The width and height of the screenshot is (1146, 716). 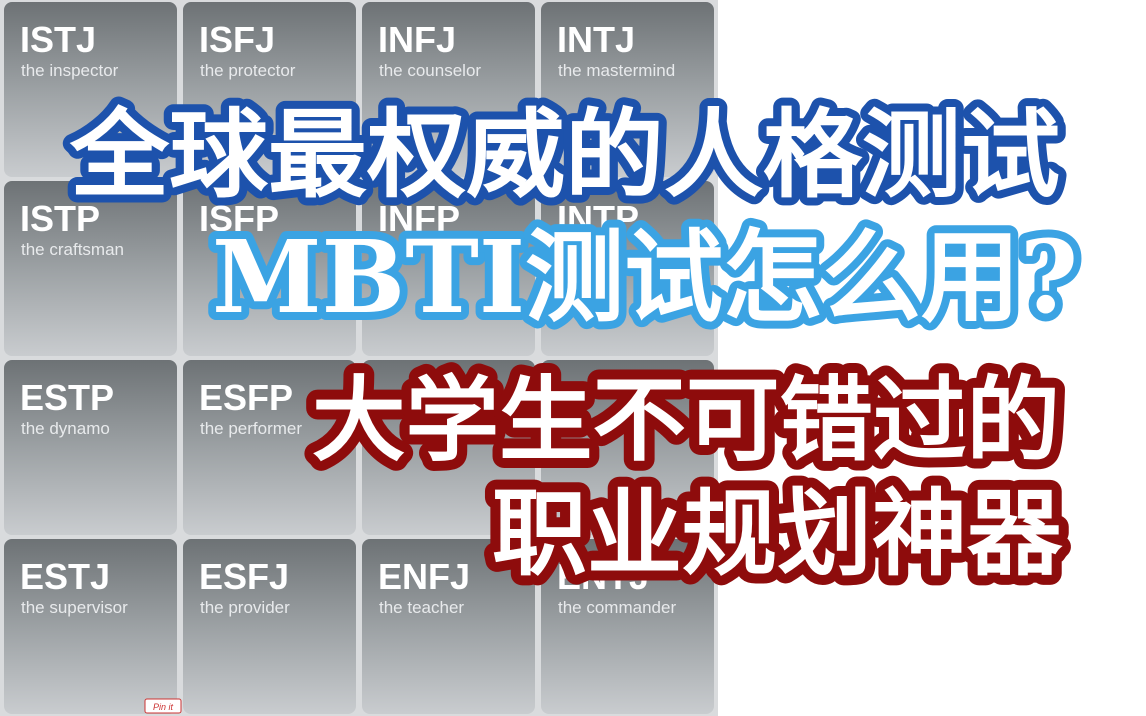 What do you see at coordinates (246, 397) in the screenshot?
I see `tile-type: ESFP` at bounding box center [246, 397].